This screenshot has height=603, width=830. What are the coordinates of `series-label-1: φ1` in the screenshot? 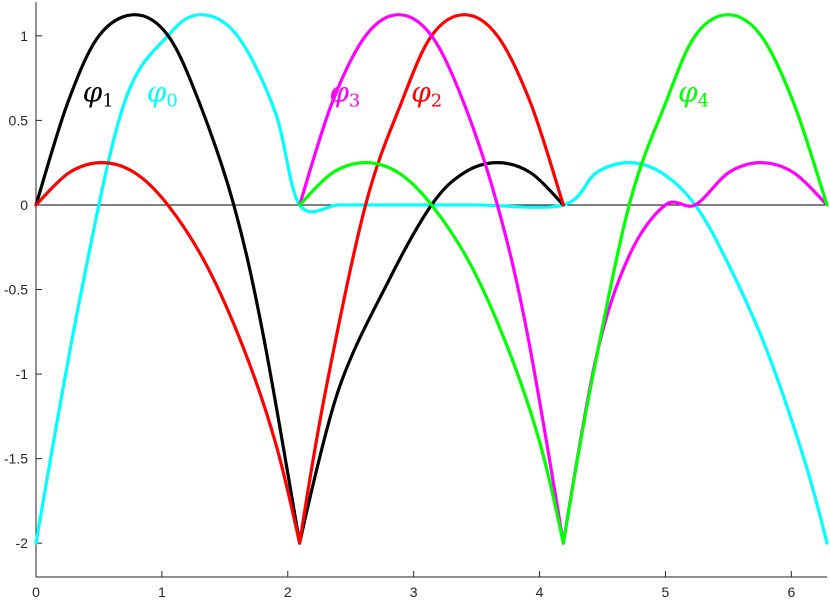 It's located at (98, 94).